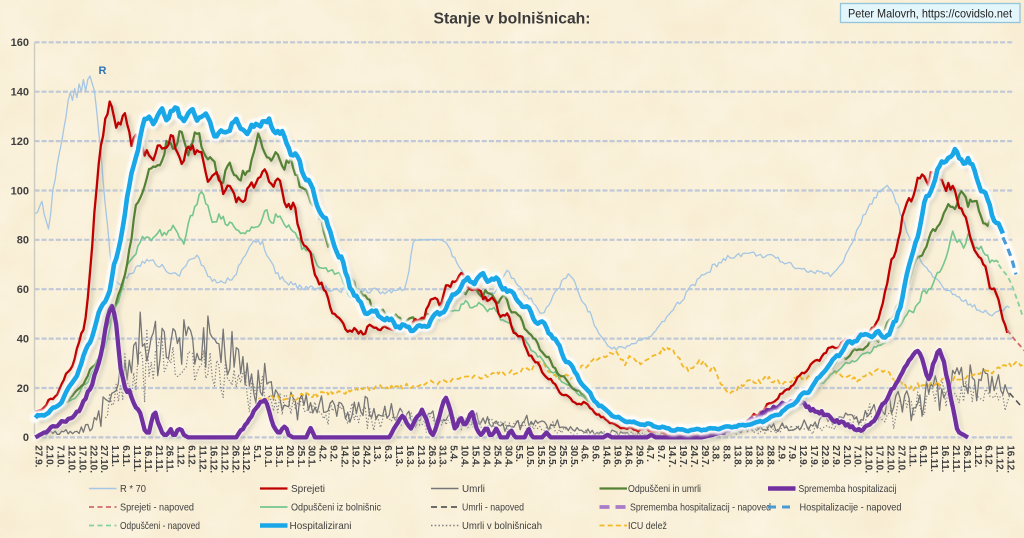 This screenshot has width=1024, height=538. What do you see at coordinates (627, 456) in the screenshot?
I see `svg-text: 24.6.` at bounding box center [627, 456].